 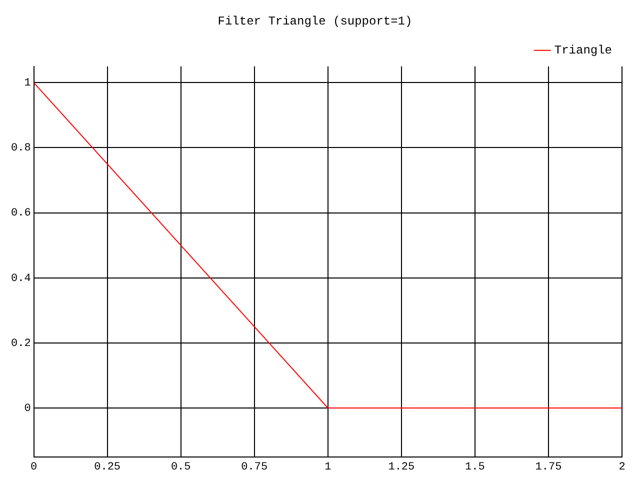 What do you see at coordinates (27, 408) in the screenshot?
I see `y-tick-label: 0` at bounding box center [27, 408].